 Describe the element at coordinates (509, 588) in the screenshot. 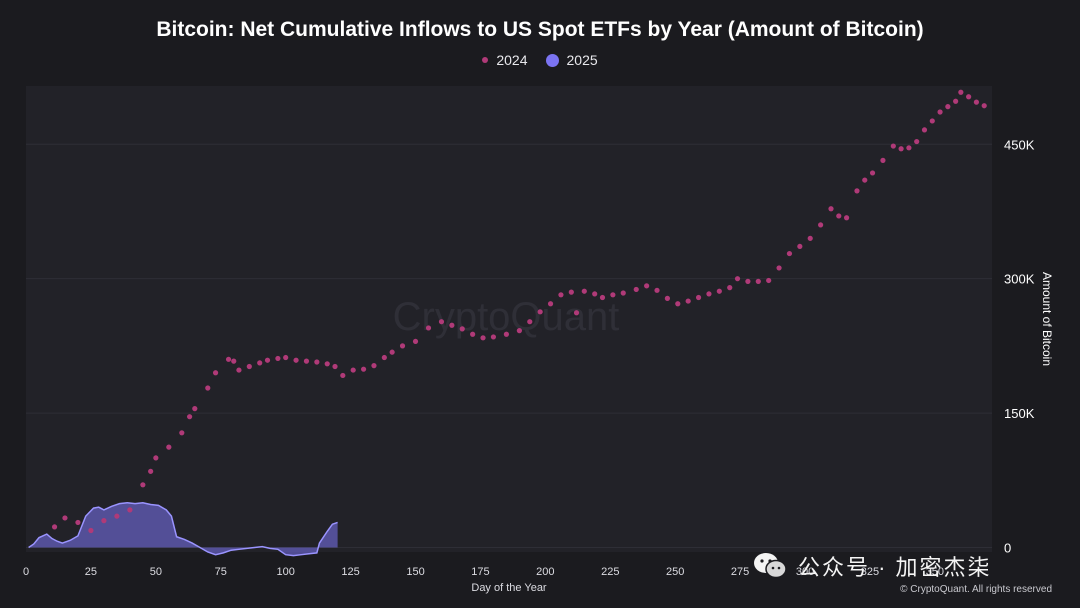

I see `x-axis-title: Day of the Year` at that location.